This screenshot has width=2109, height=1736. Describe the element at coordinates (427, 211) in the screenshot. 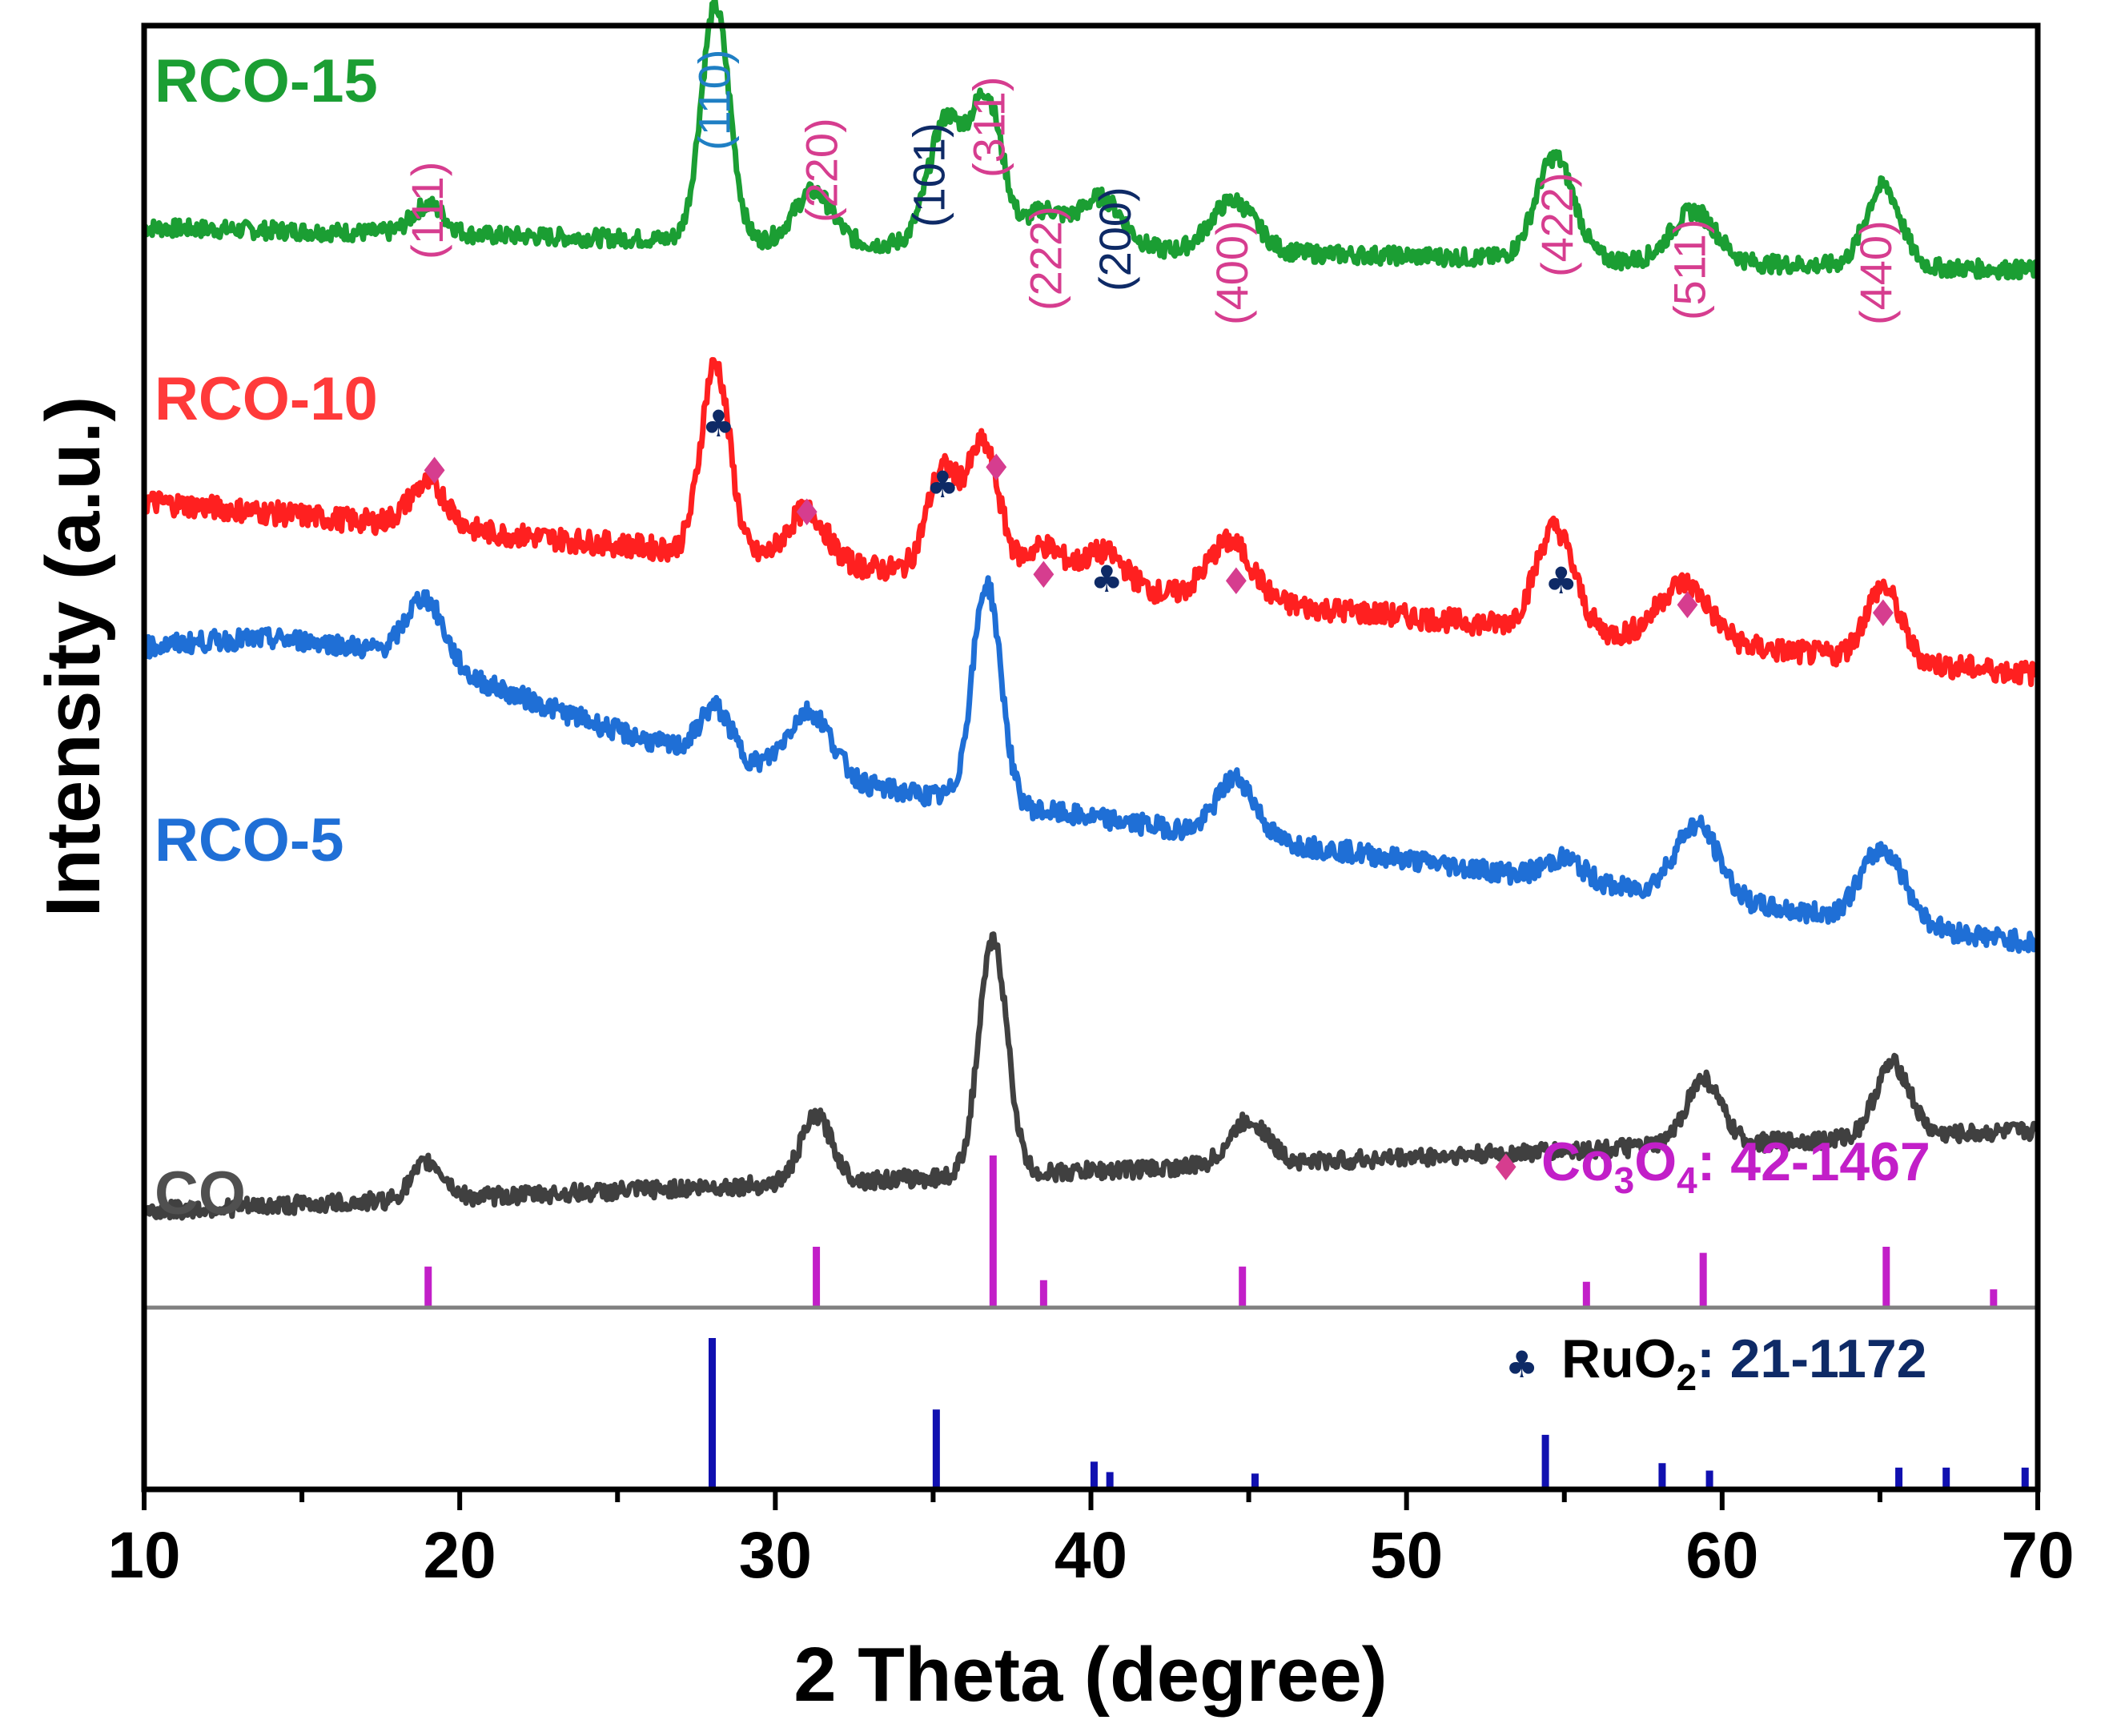

I see `hkl-label: (111)` at that location.